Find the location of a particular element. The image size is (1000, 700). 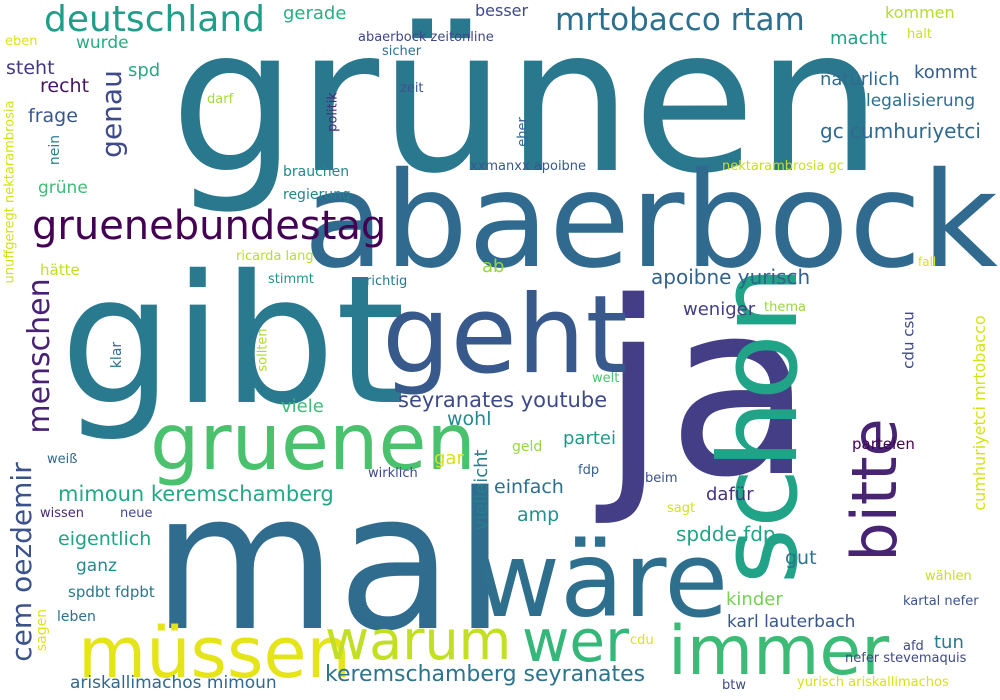

word-zeit: zeit is located at coordinates (412, 88).